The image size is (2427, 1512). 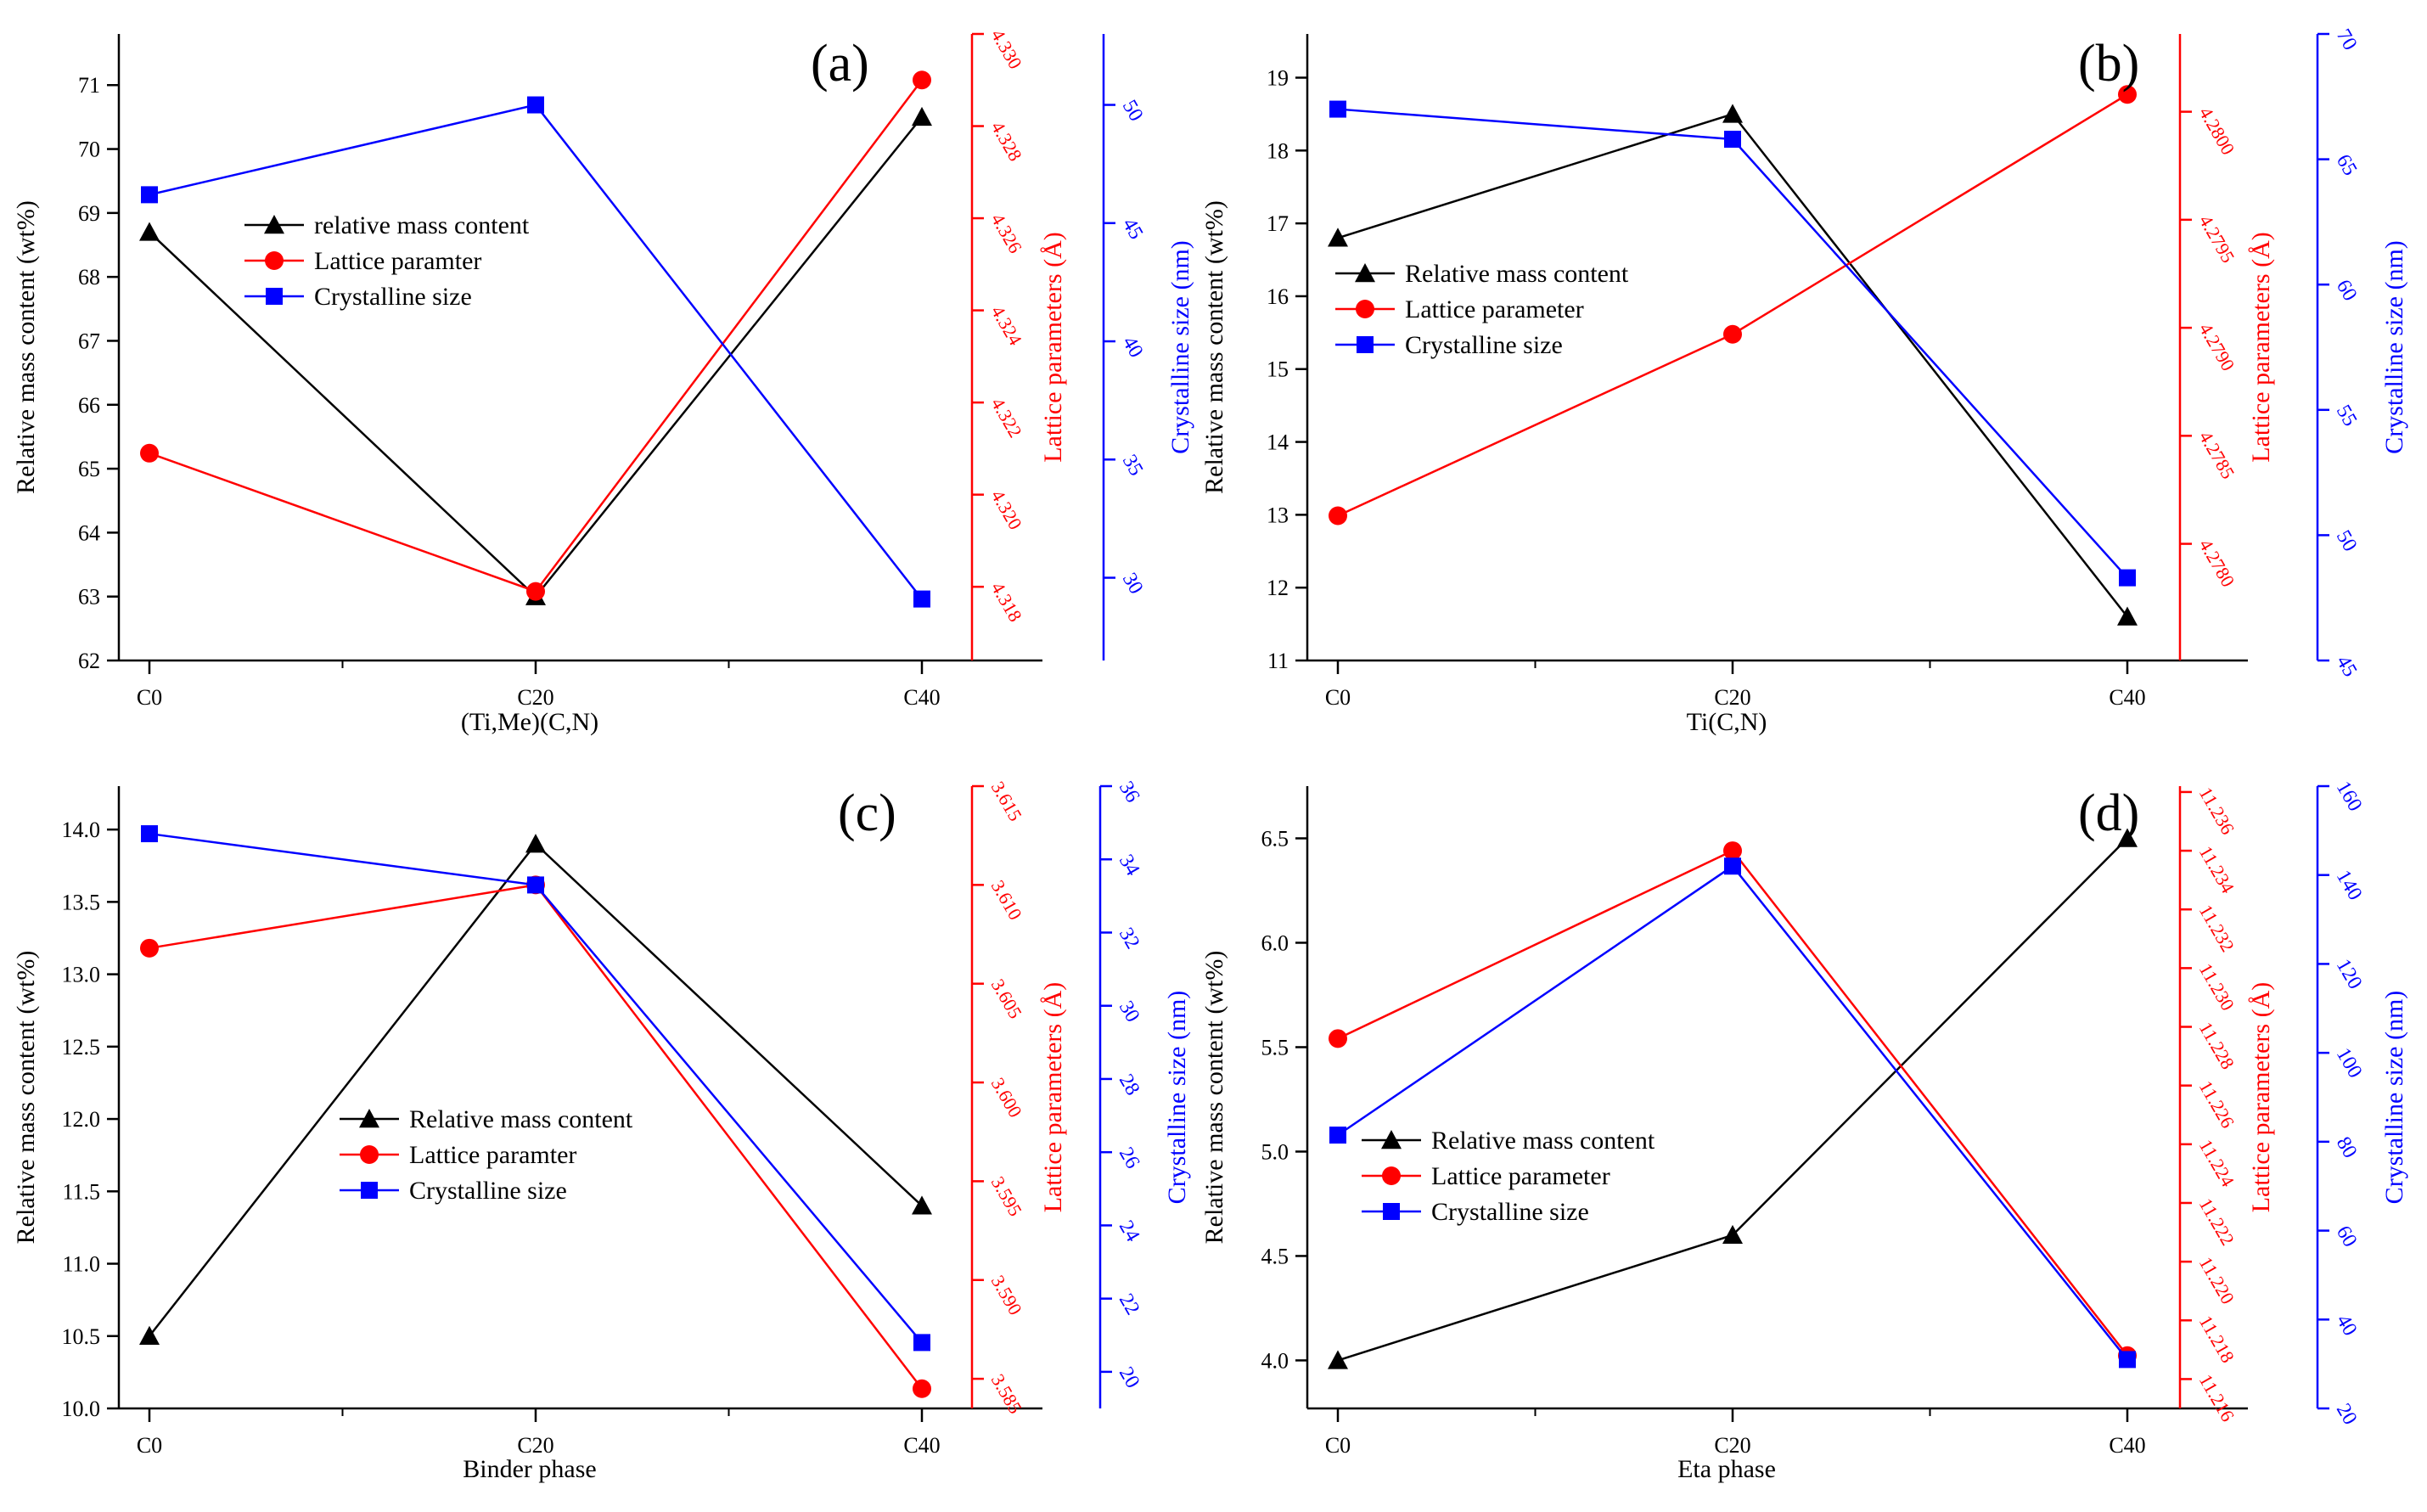 I want to click on y-left-tick-label: 5.0, so click(x=1275, y=1151).